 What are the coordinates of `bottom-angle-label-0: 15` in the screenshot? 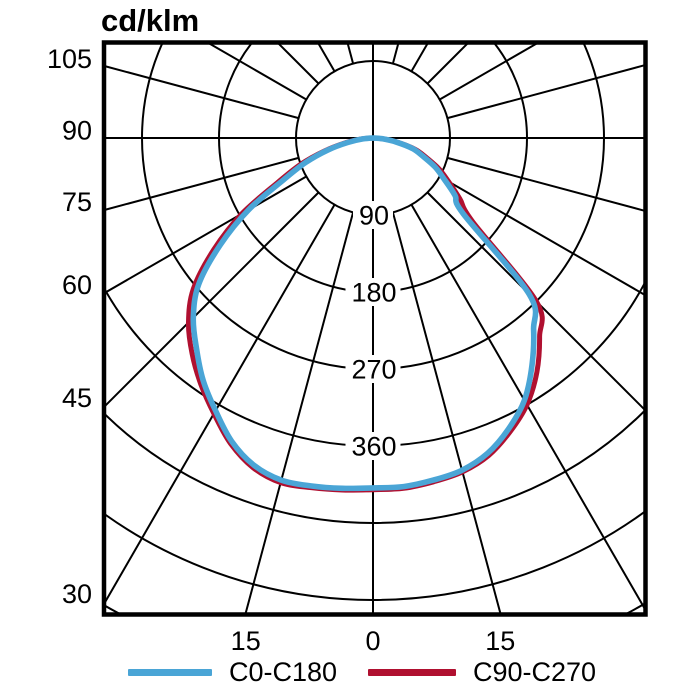 It's located at (246, 641).